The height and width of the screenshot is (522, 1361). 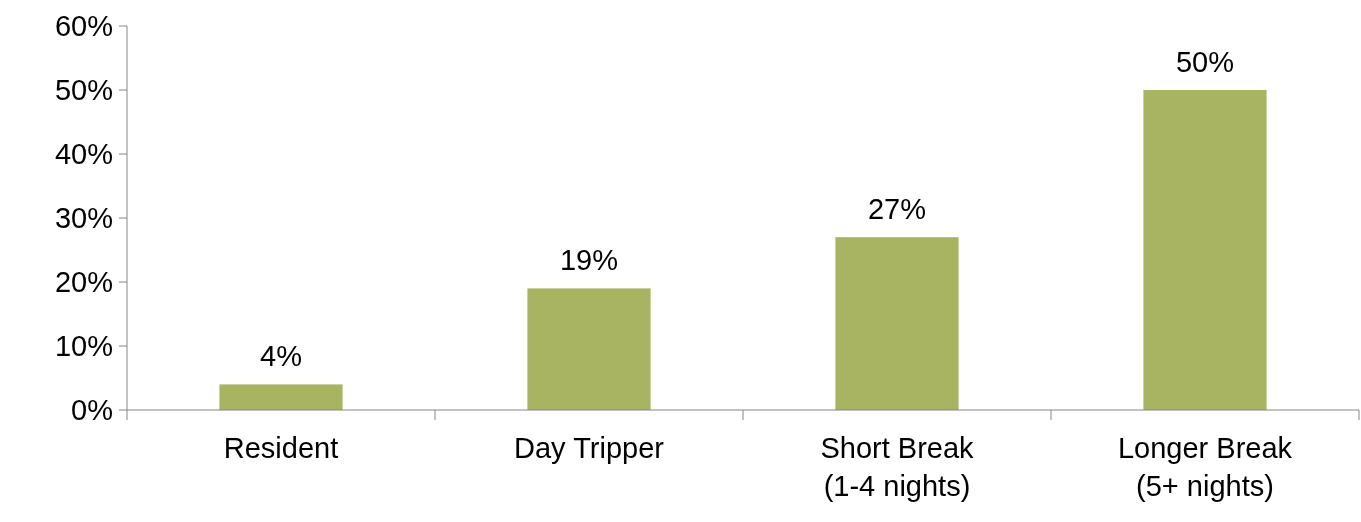 I want to click on y-tick-label: 30%, so click(x=83, y=218).